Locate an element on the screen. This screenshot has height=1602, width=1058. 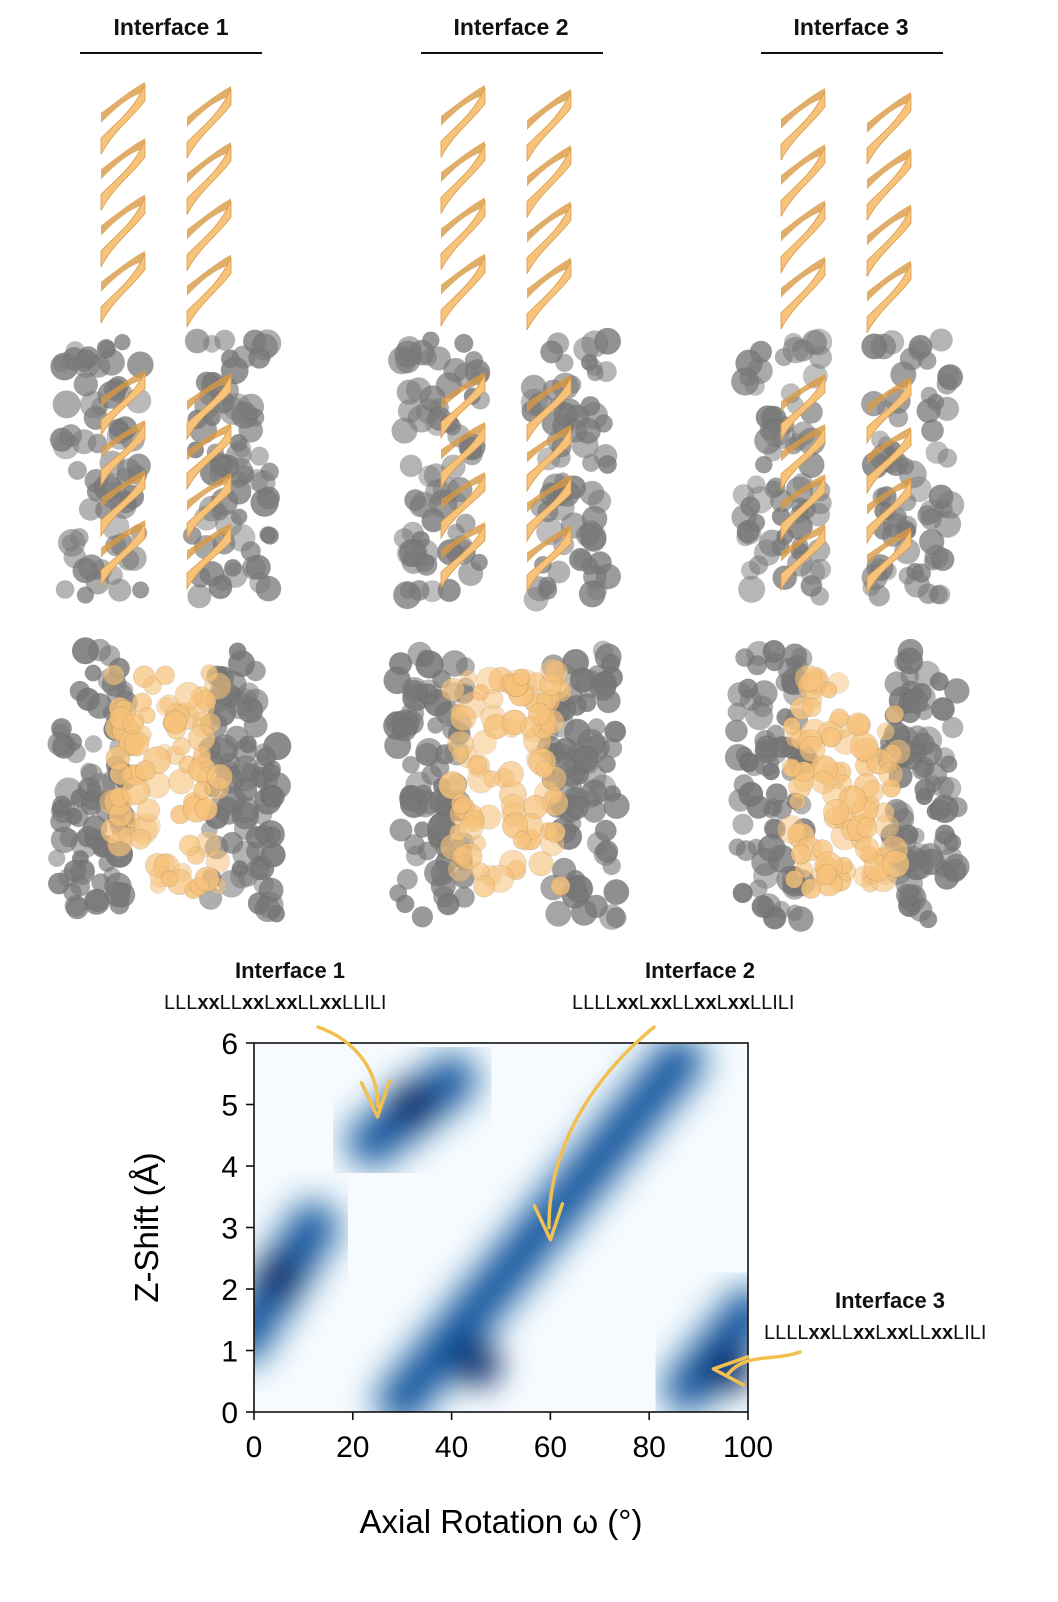
x-axis-label: Axial Rotation ω (°) is located at coordinates (501, 1521).